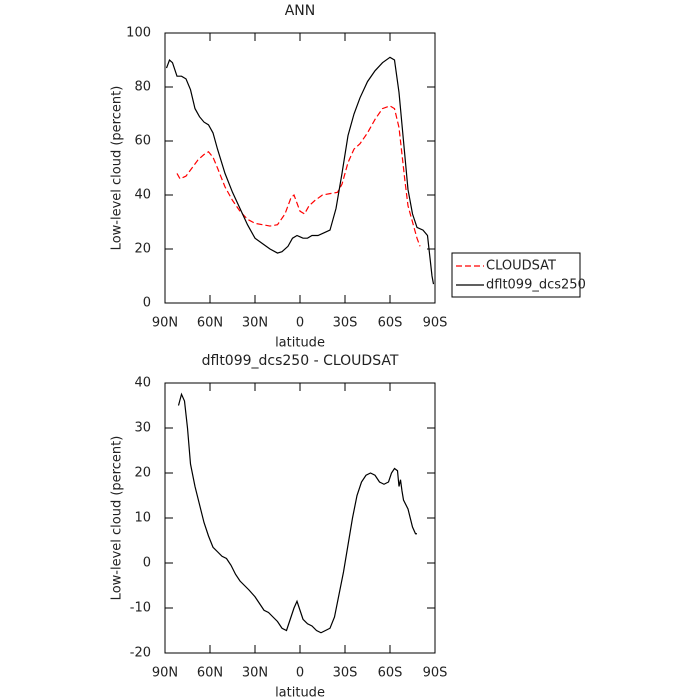 This screenshot has height=700, width=700. Describe the element at coordinates (516, 275) in the screenshot. I see `legend-box` at that location.